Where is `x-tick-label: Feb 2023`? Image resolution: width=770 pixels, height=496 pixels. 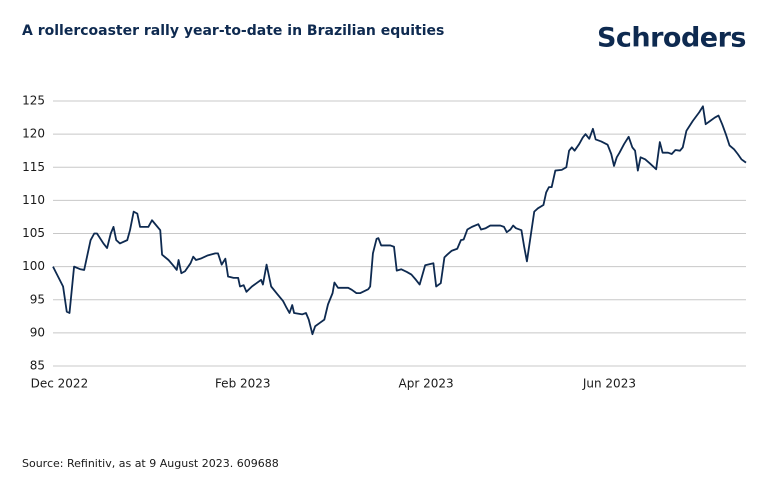 x-tick-label: Feb 2023 is located at coordinates (243, 384).